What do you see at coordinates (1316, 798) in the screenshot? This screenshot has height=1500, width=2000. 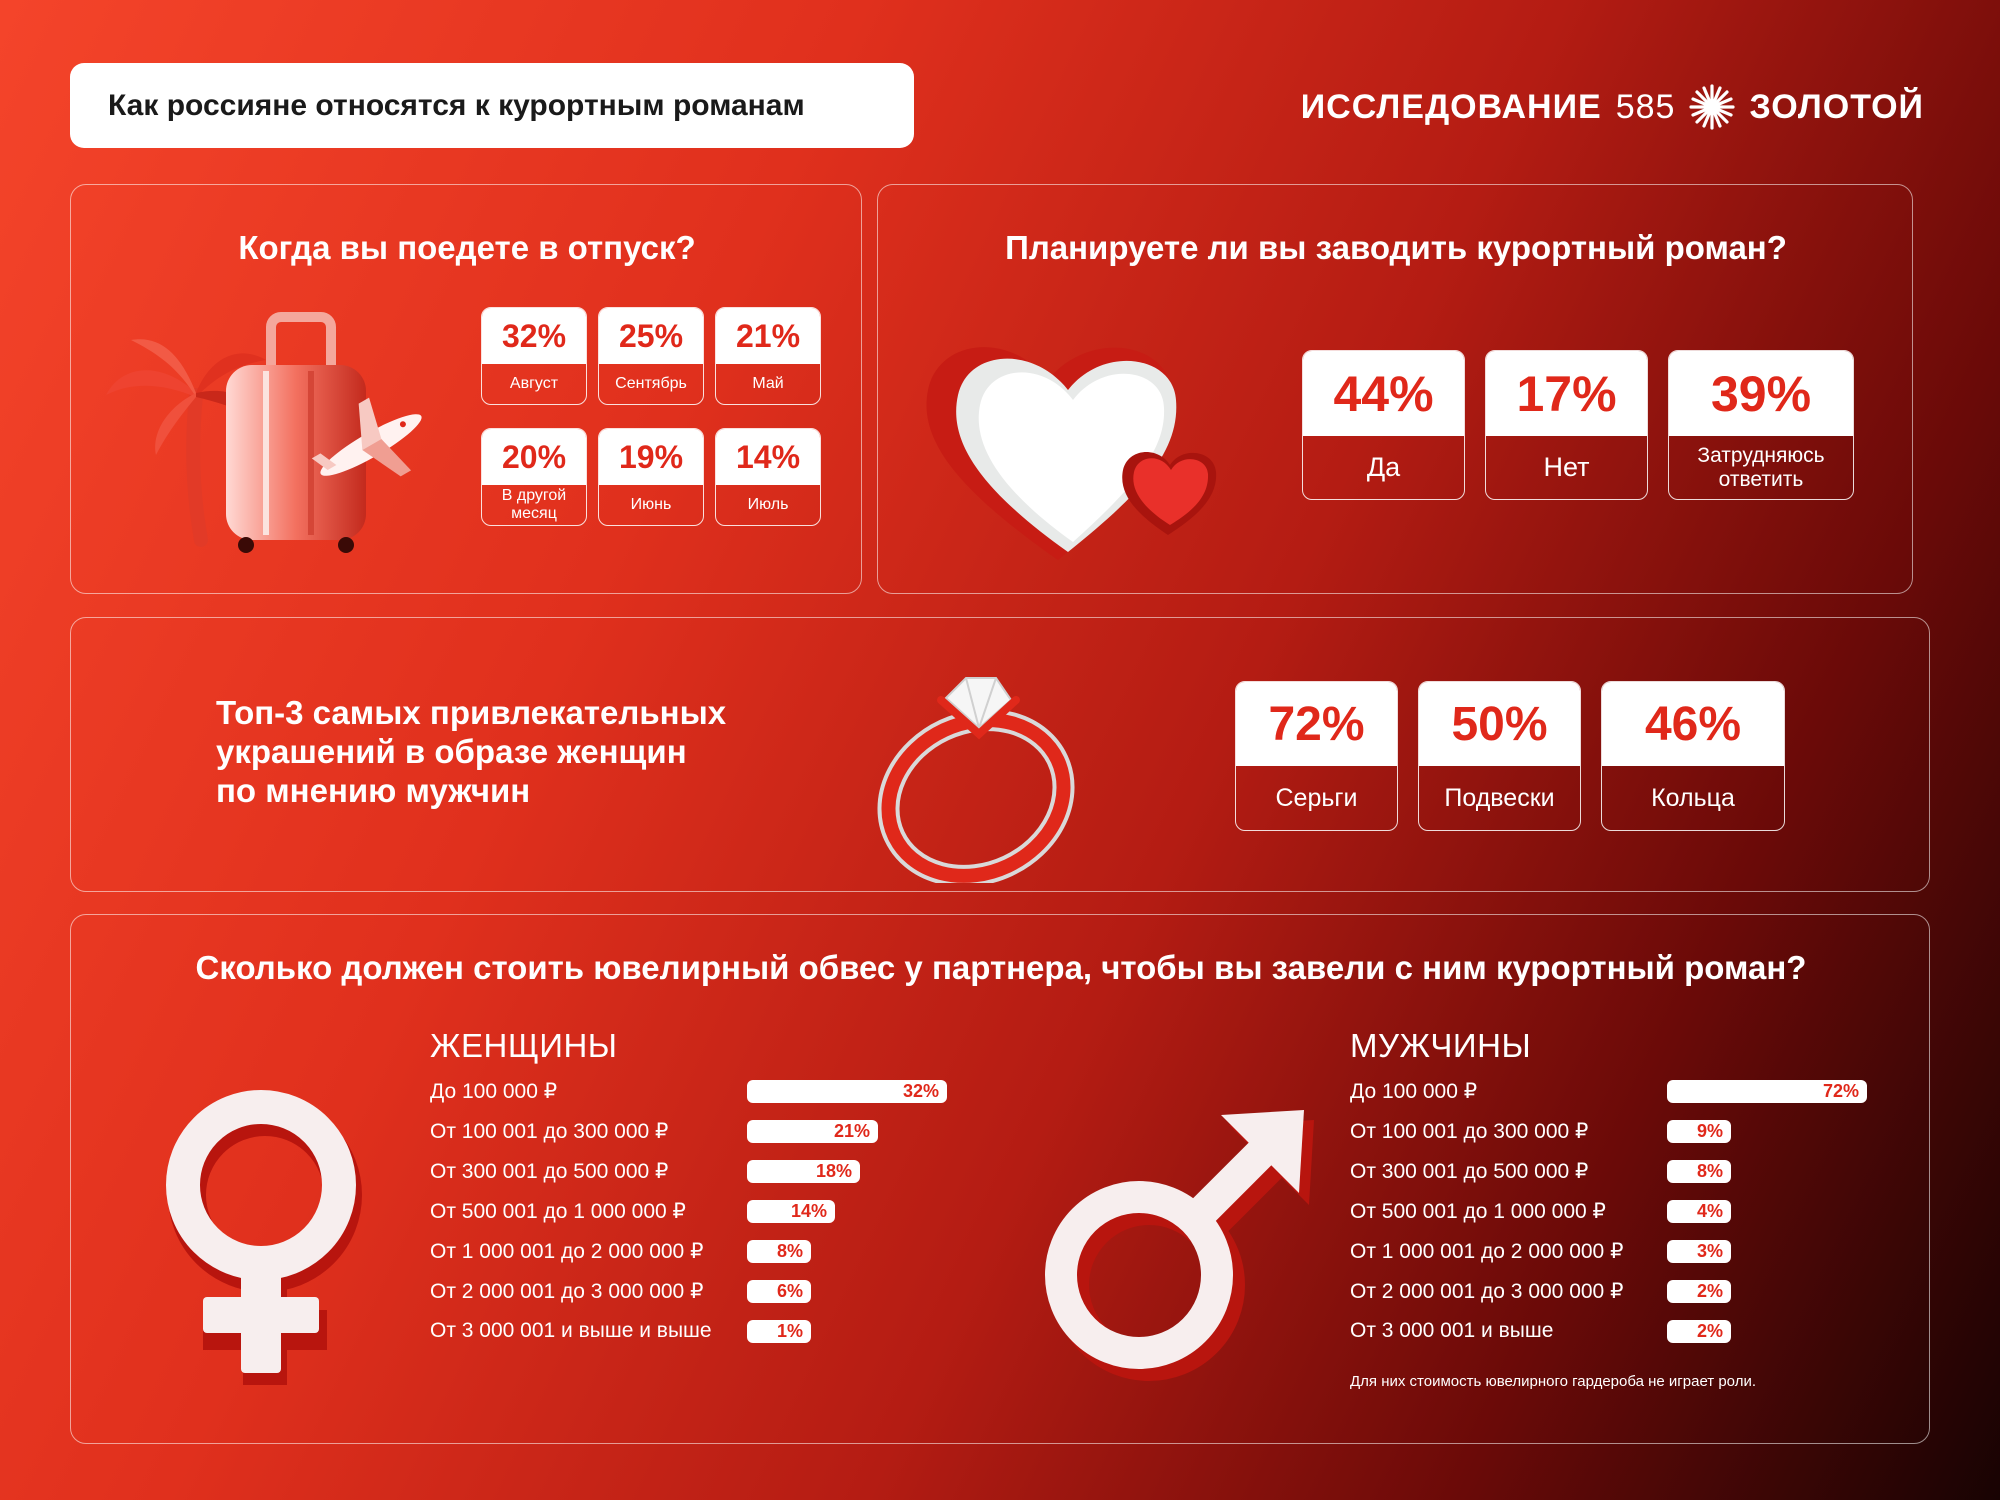 I see `stat-label: Серьги` at bounding box center [1316, 798].